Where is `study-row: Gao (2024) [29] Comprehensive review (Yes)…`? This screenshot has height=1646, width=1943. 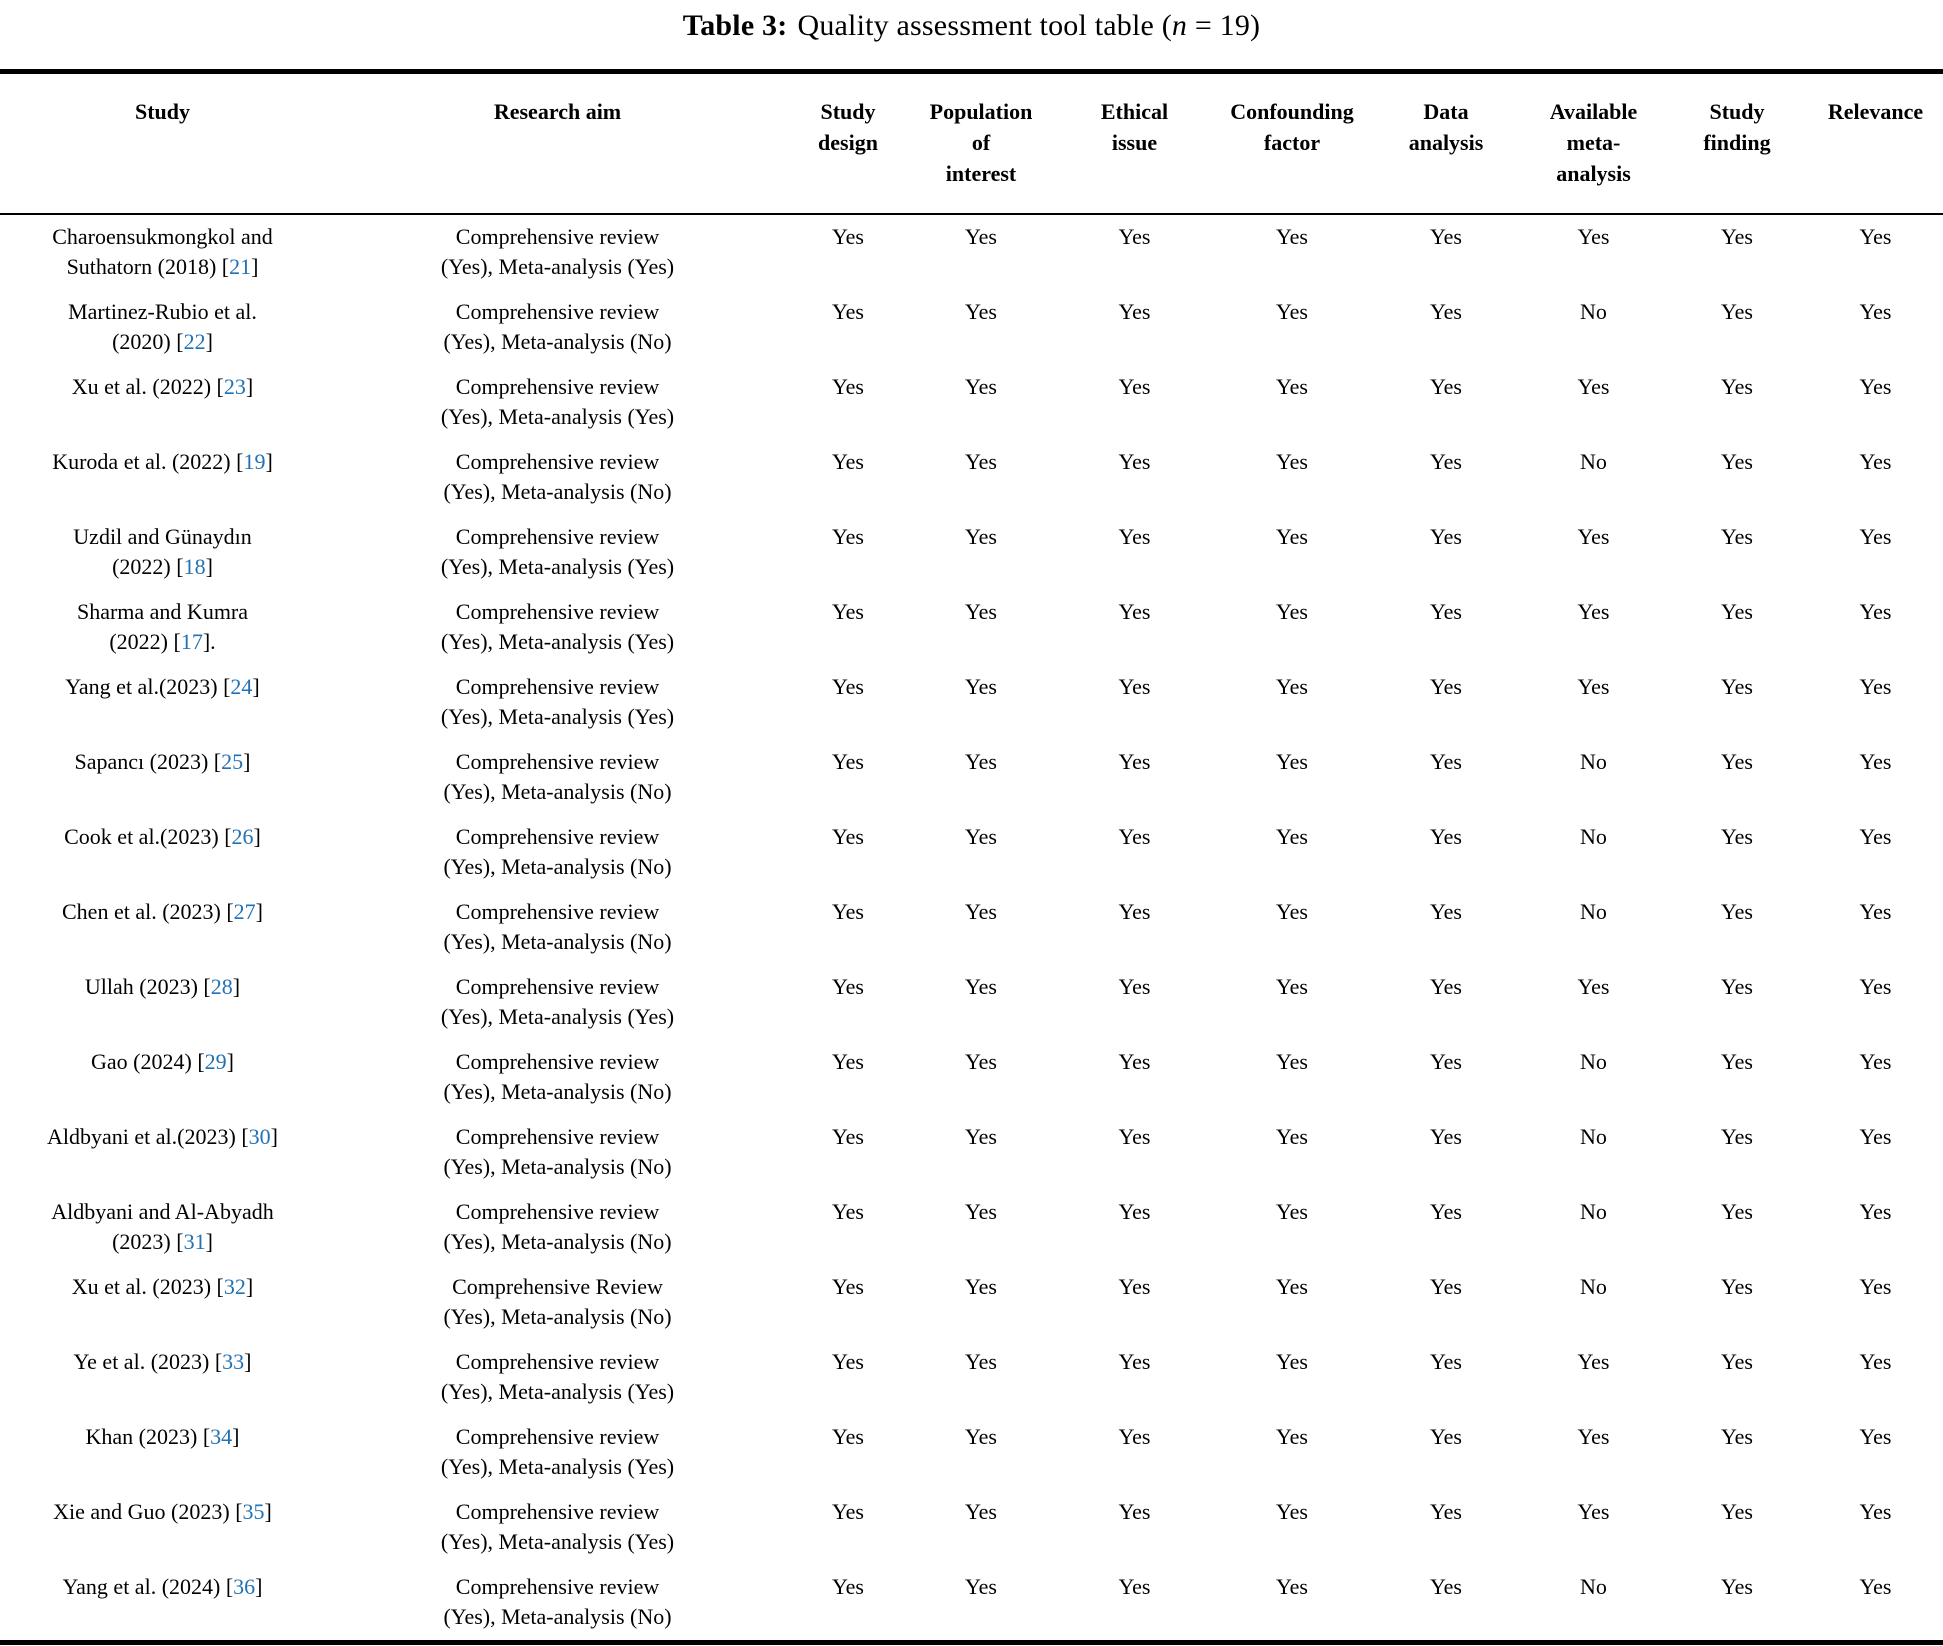
study-row: Gao (2024) [29] Comprehensive review (Yes)… is located at coordinates (971, 1077).